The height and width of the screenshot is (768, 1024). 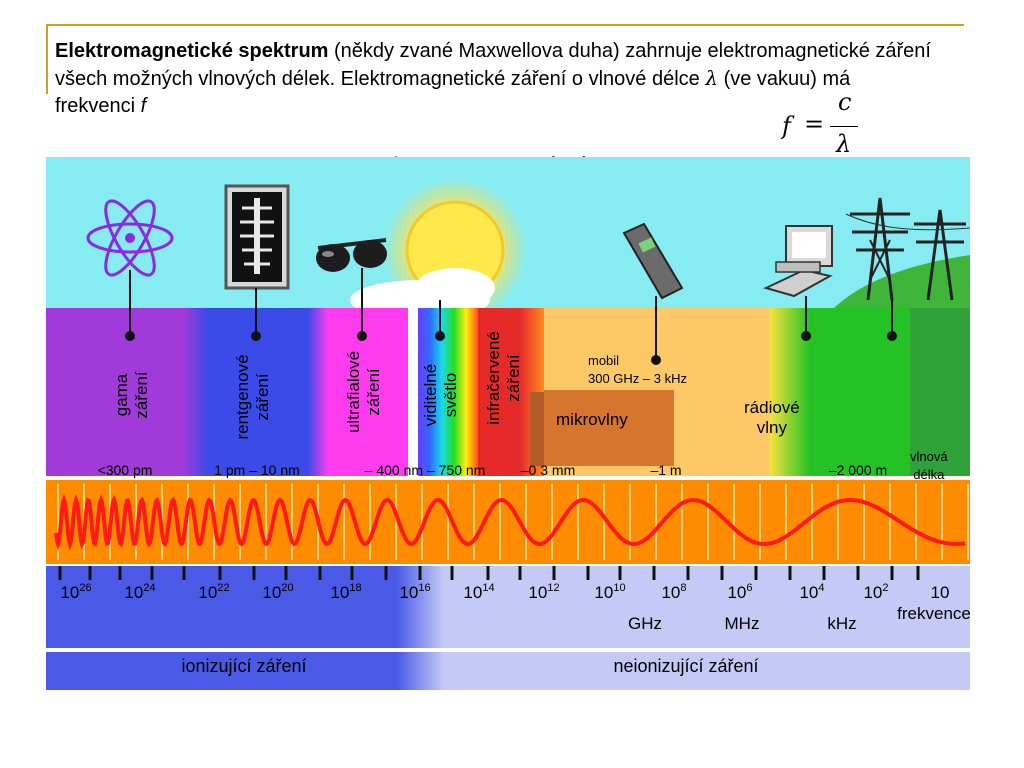 I want to click on frequency-label: 1026, so click(x=75, y=592).